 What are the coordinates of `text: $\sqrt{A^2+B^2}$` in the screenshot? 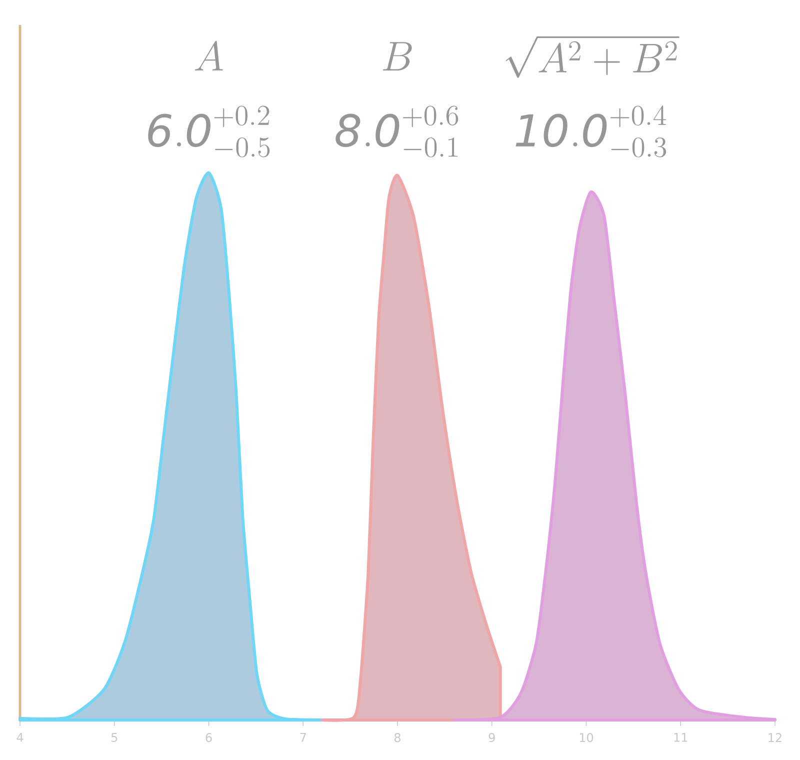 It's located at (593, 57).